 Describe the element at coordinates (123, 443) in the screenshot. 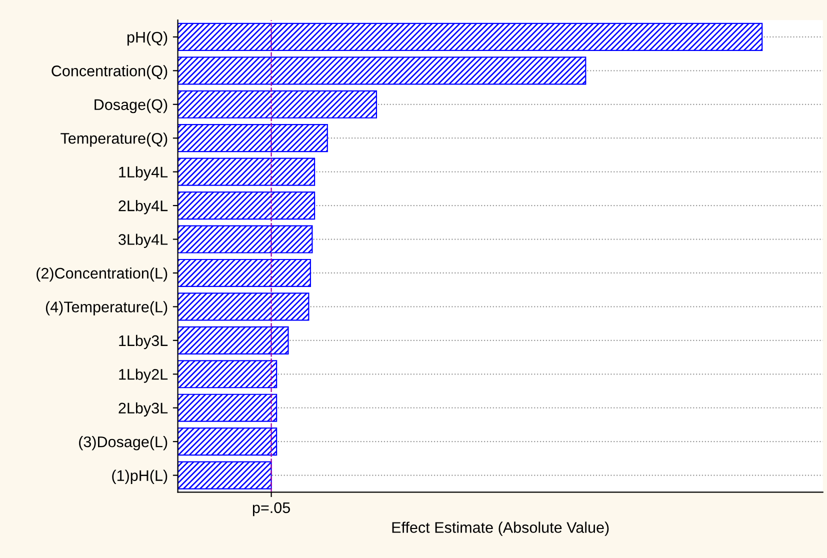

I see `y-tick-label: (3)Dosage(L)` at that location.